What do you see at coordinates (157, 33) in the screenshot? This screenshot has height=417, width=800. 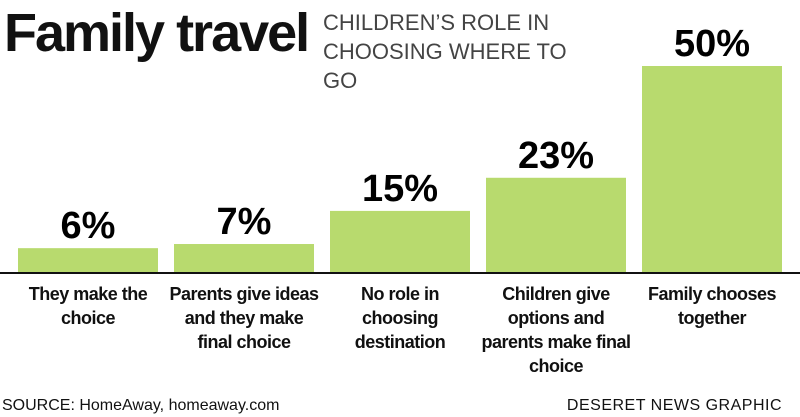 I see `chart-title: Family travel` at bounding box center [157, 33].